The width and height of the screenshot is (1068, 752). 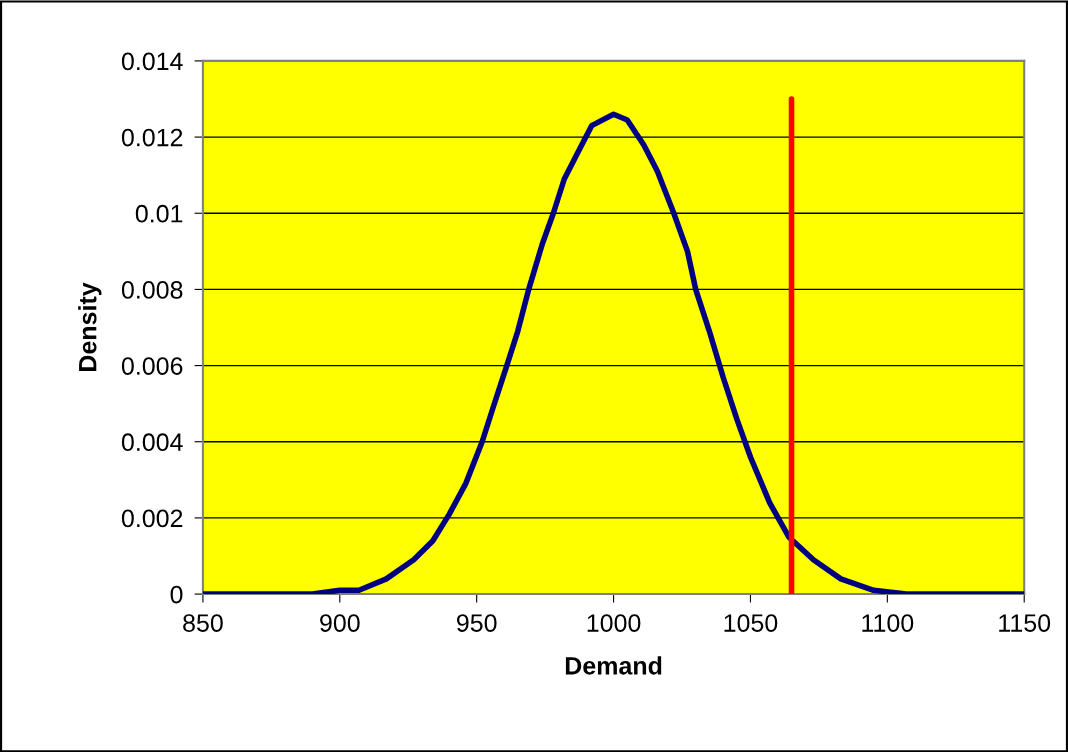 What do you see at coordinates (152, 61) in the screenshot?
I see `y-tick-label: 0.014` at bounding box center [152, 61].